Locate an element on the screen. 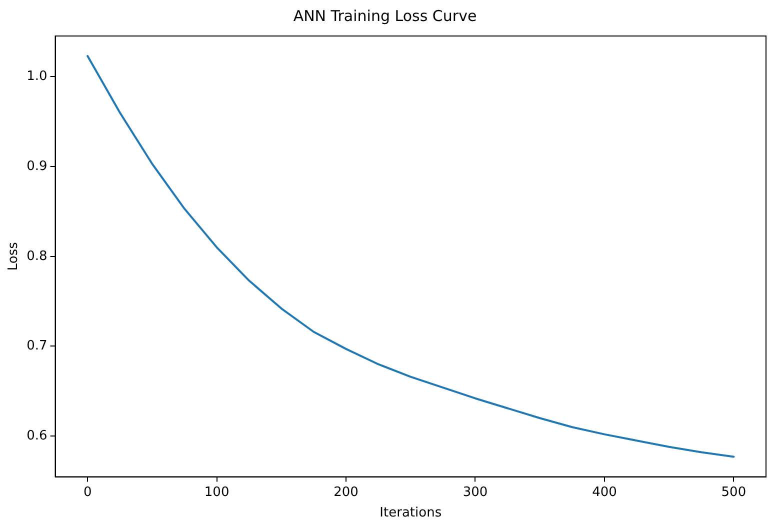 The image size is (770, 527). y-tick-label: 0.9 is located at coordinates (37, 166).